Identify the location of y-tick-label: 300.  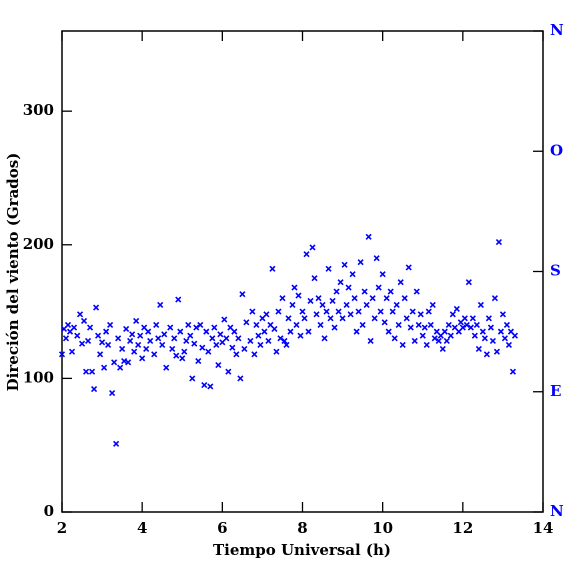
(38, 110).